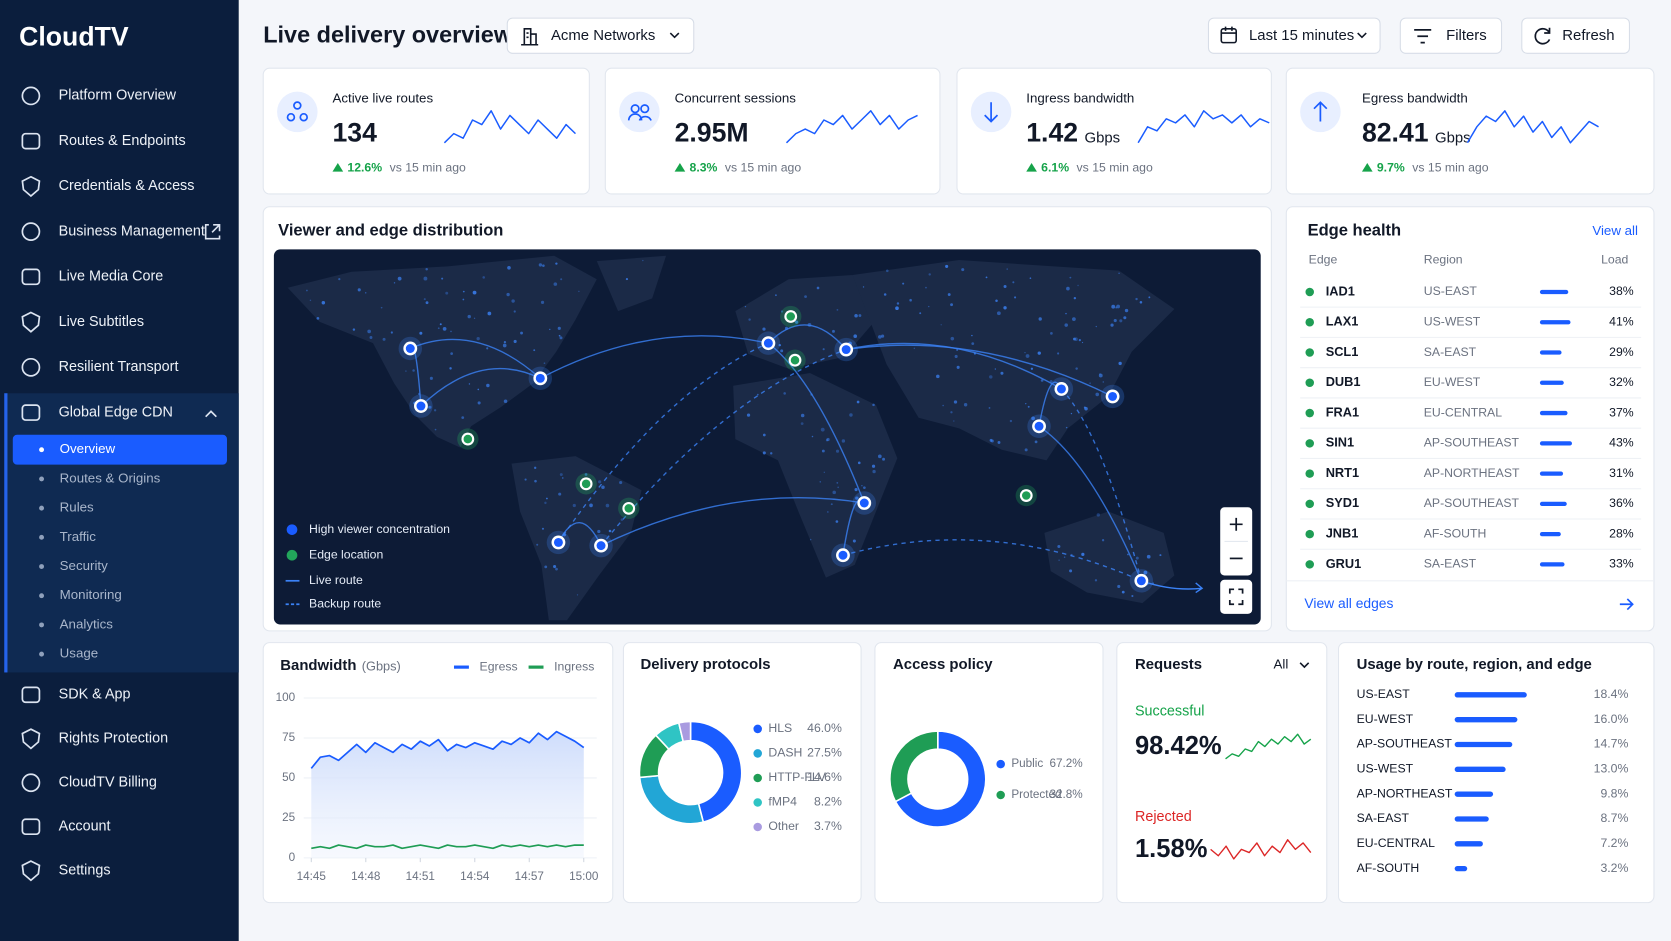 This screenshot has height=941, width=1671. What do you see at coordinates (1385, 769) in the screenshot?
I see `bar-category-label: US-WEST` at bounding box center [1385, 769].